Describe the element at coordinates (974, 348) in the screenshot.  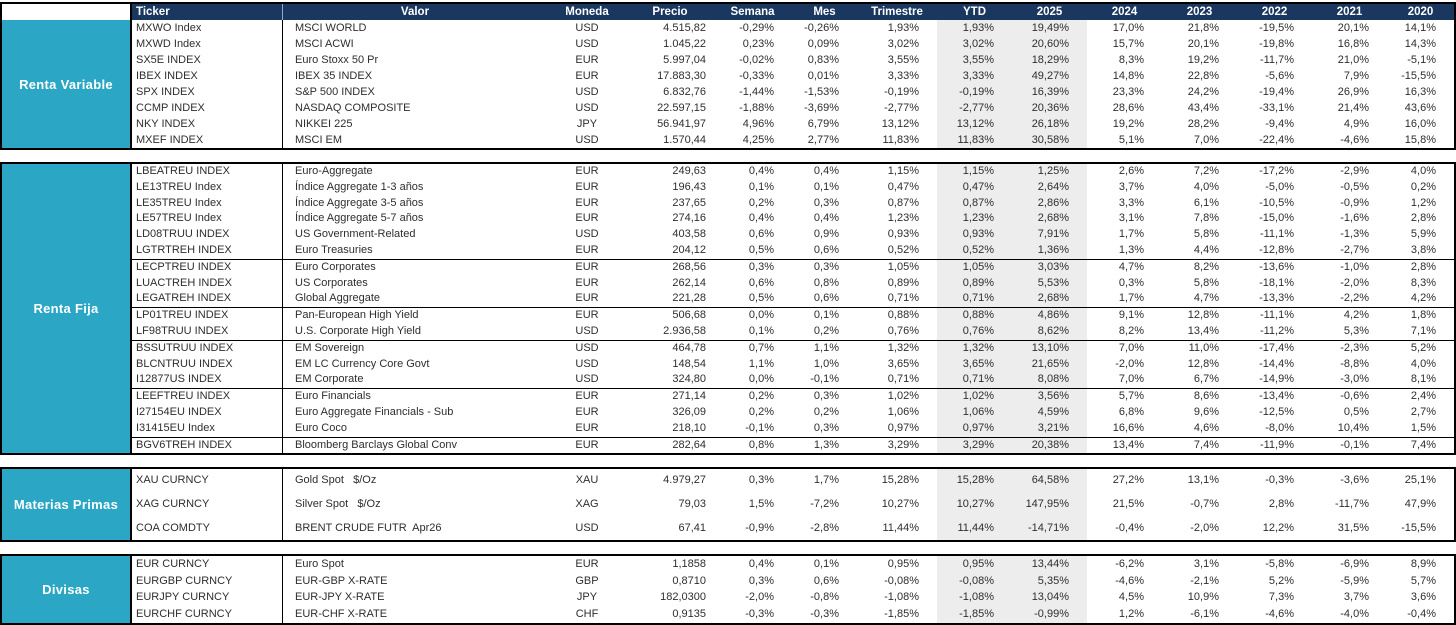
I see `cell-ytd: 1,32%` at that location.